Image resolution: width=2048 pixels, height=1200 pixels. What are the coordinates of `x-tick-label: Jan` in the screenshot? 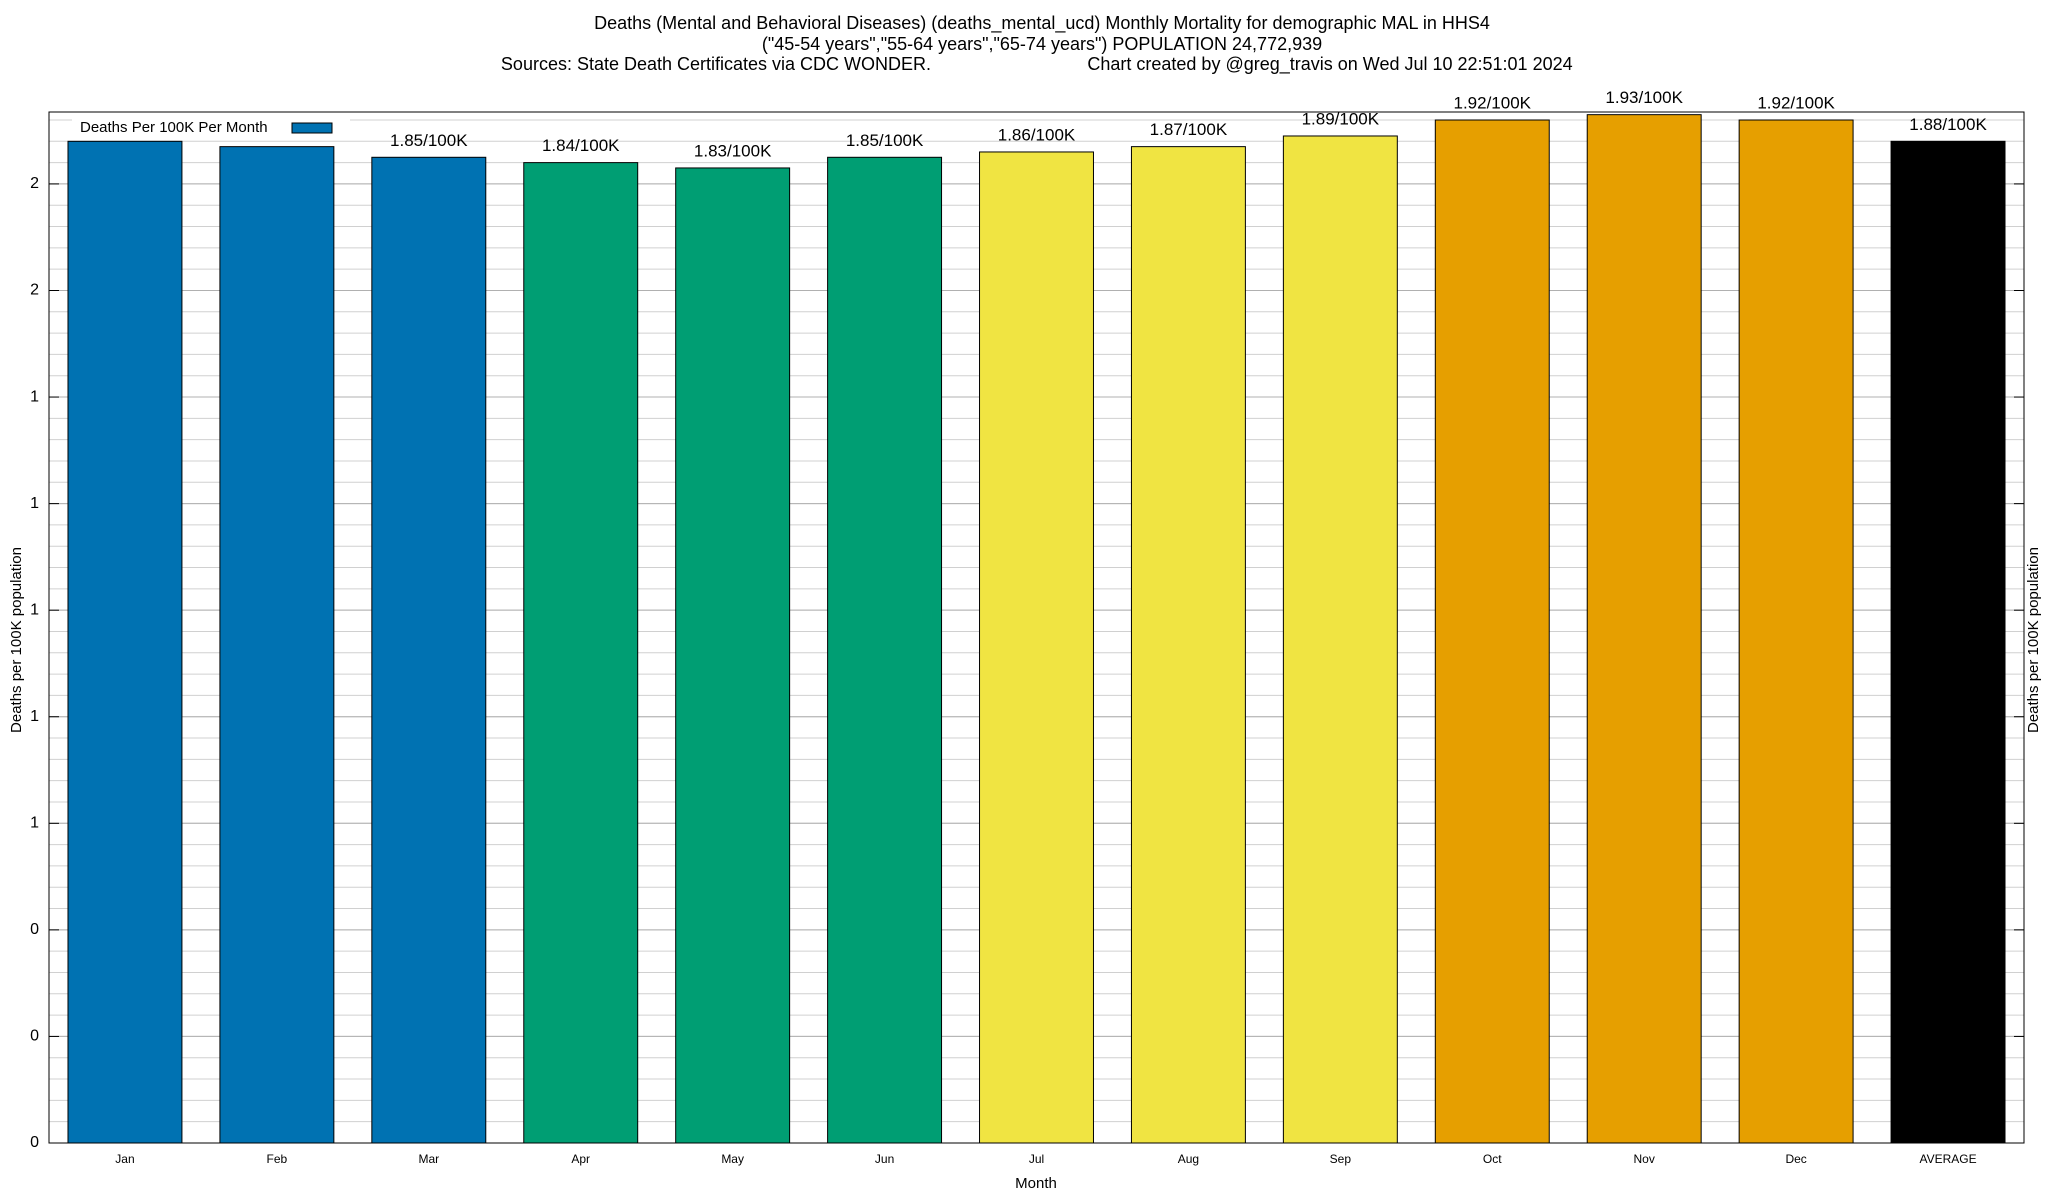 It's located at (124, 1159).